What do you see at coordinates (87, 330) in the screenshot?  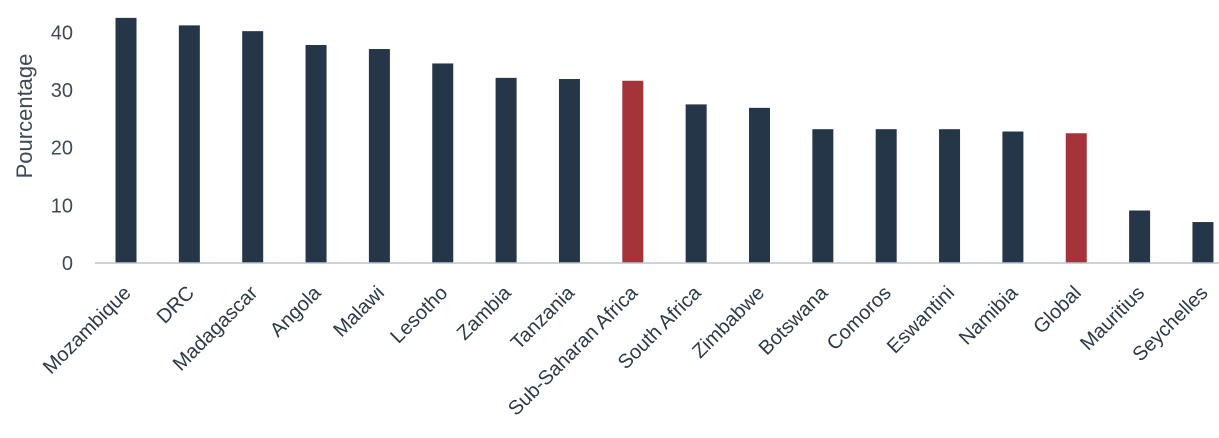 I see `x-tick-label: Mozambique` at bounding box center [87, 330].